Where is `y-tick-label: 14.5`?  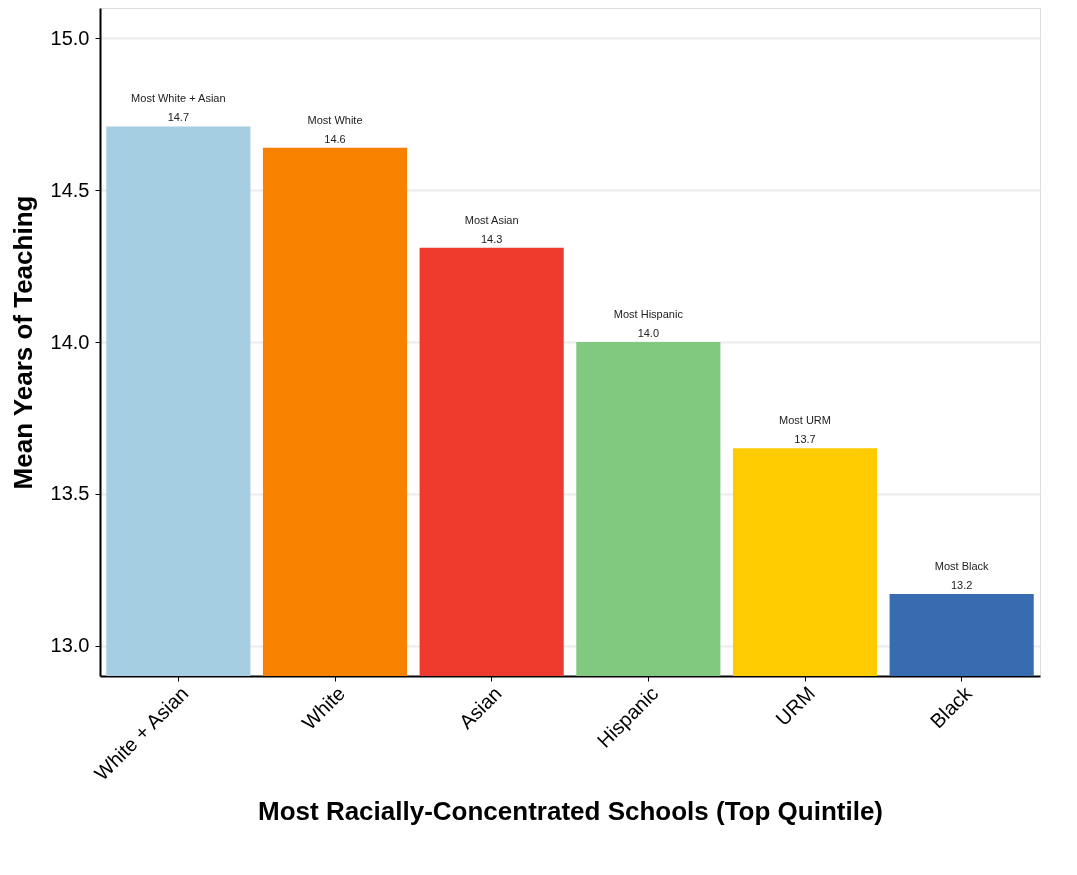
y-tick-label: 14.5 is located at coordinates (70, 189).